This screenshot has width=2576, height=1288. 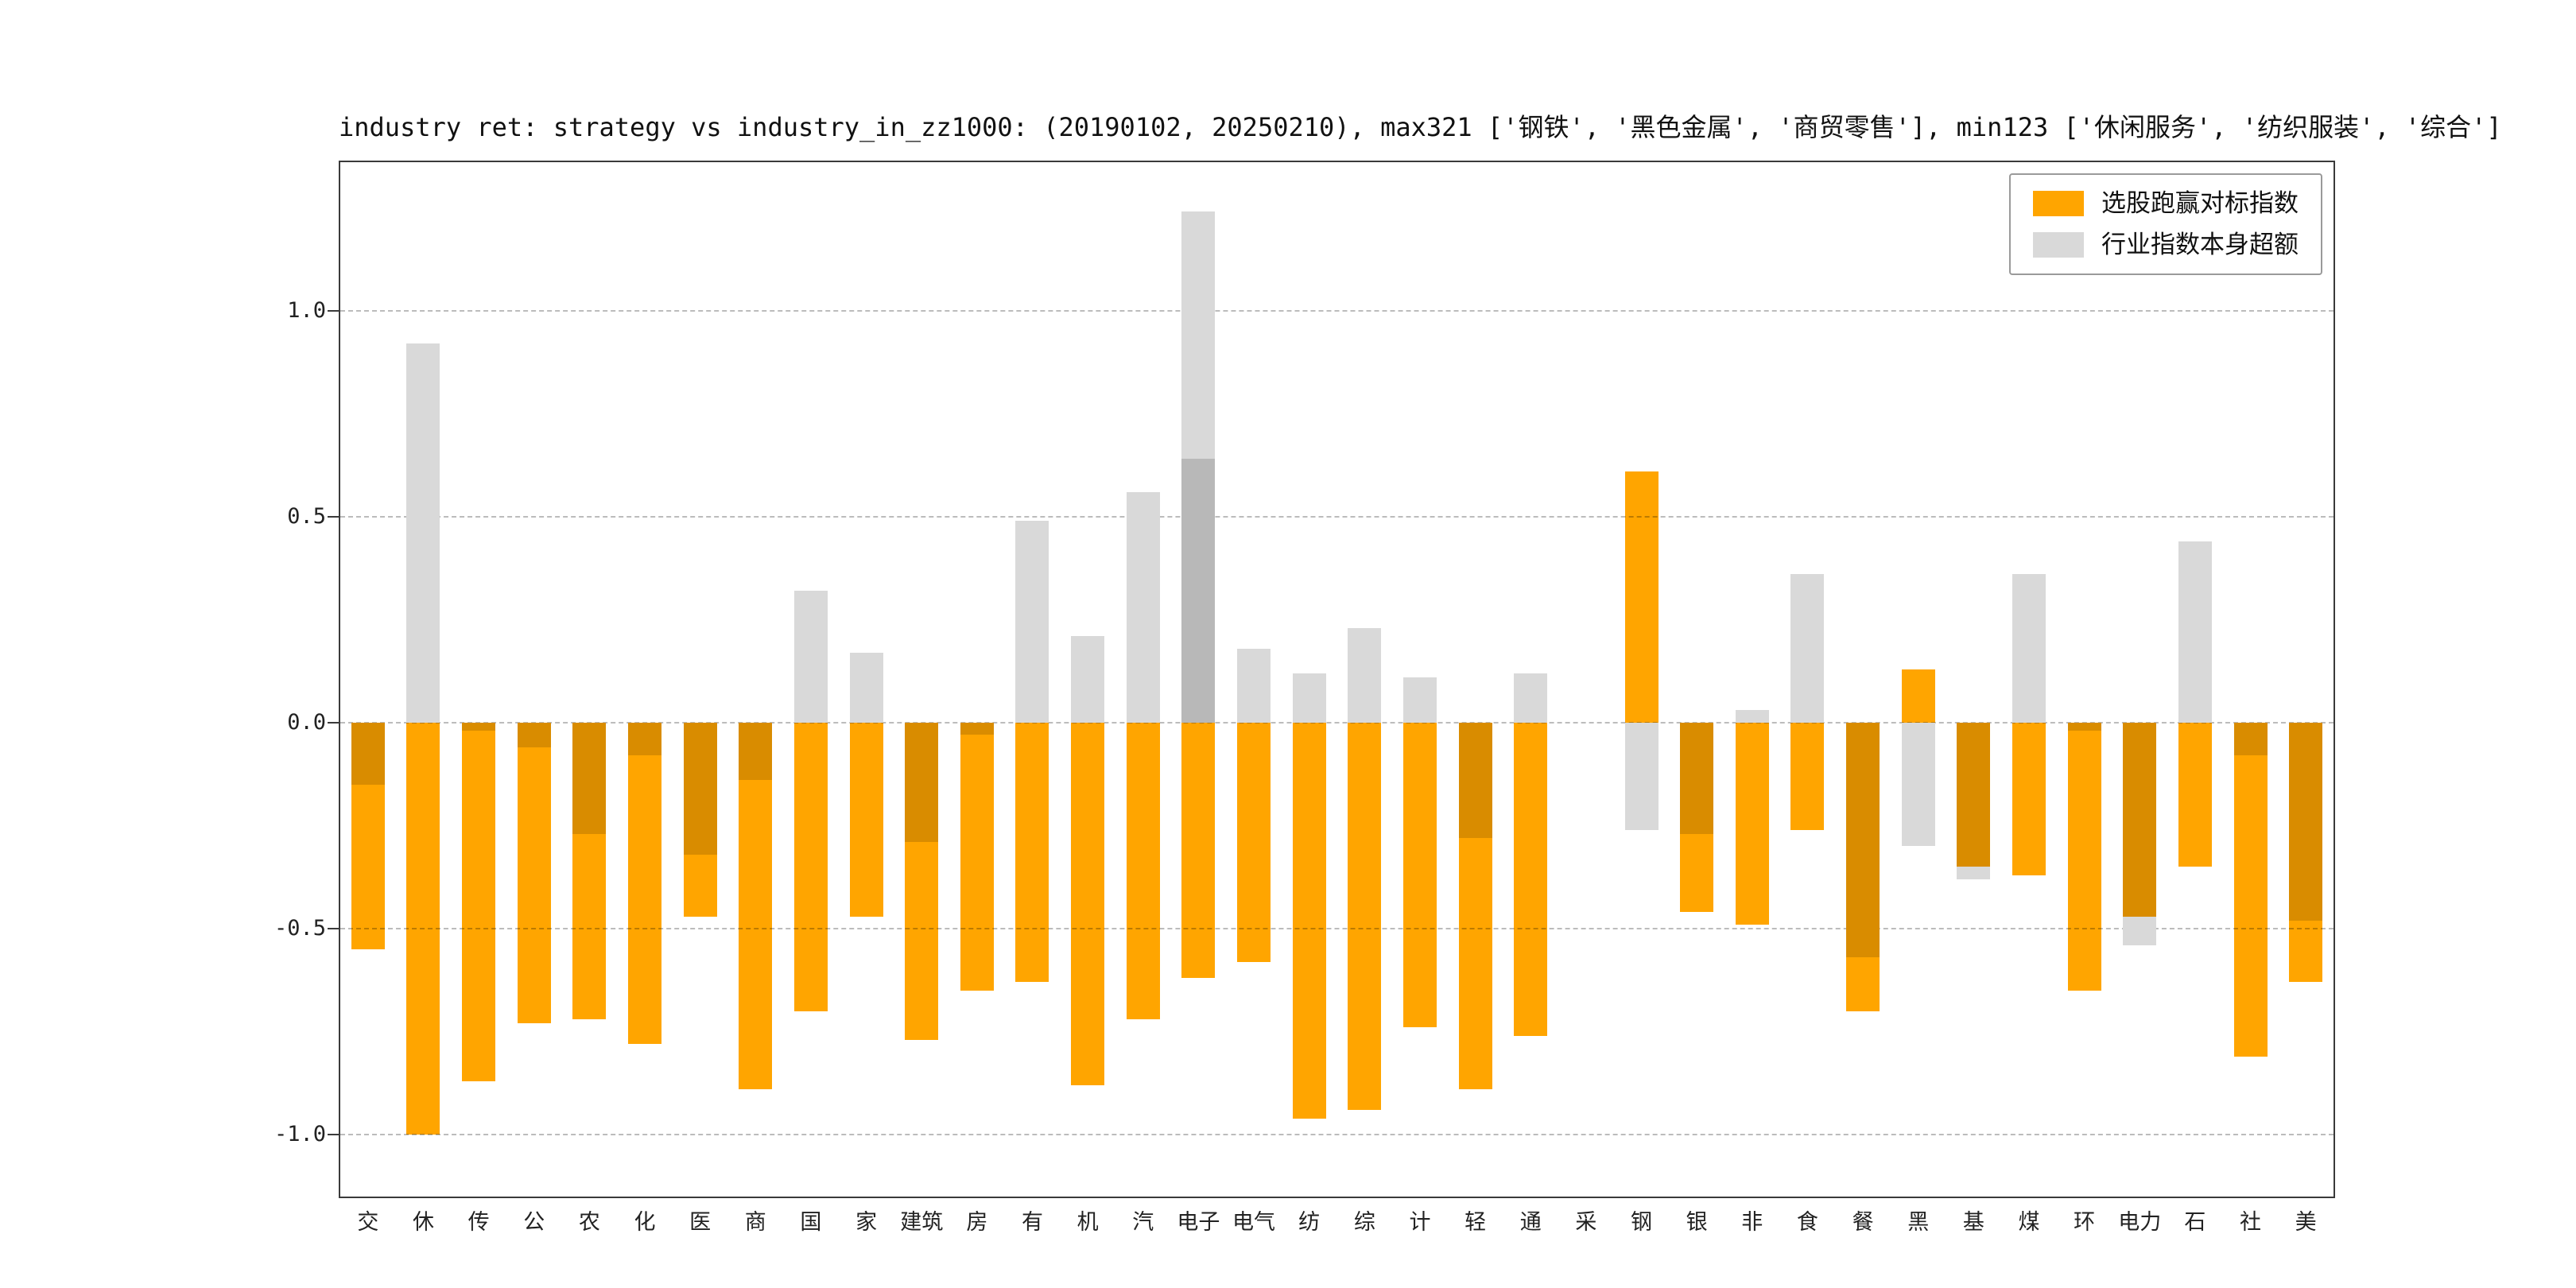 I want to click on legend-swatch-gray, so click(x=2058, y=245).